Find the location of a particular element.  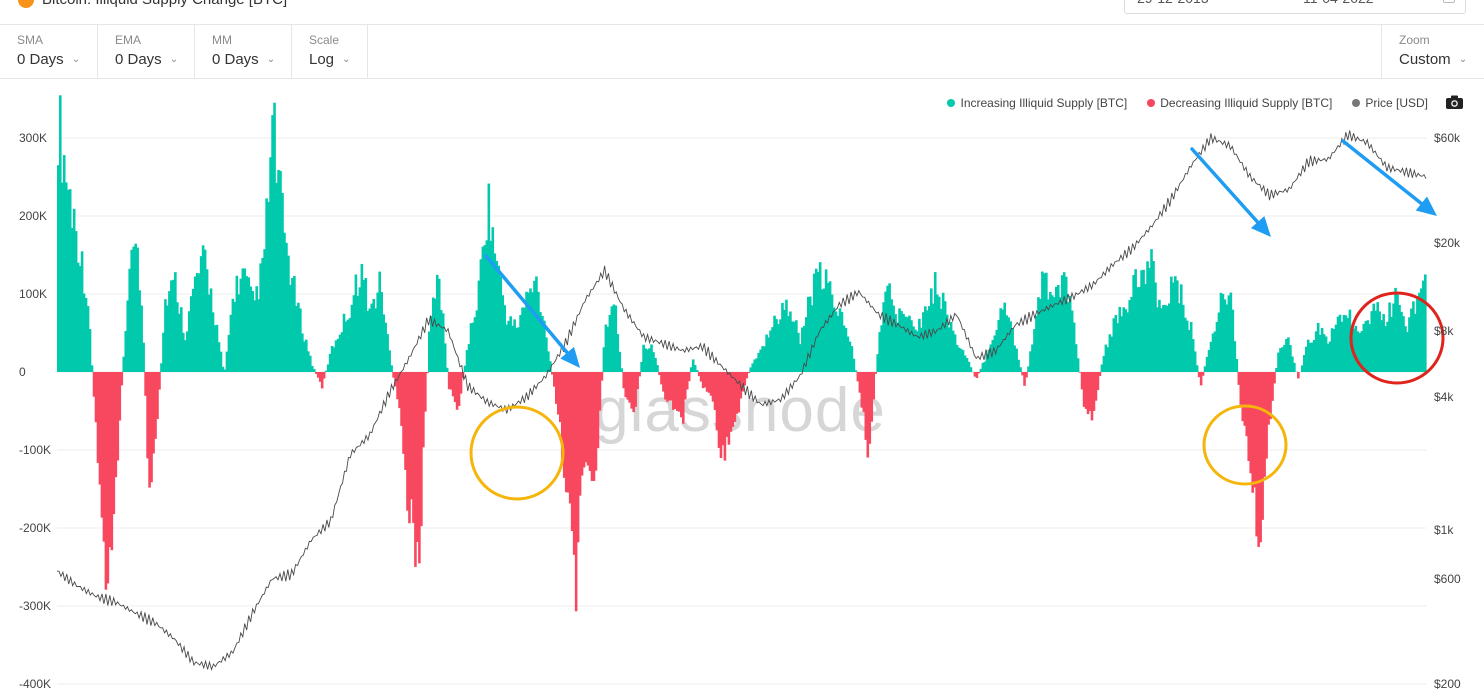

left-tick-label: 100K is located at coordinates (33, 294).